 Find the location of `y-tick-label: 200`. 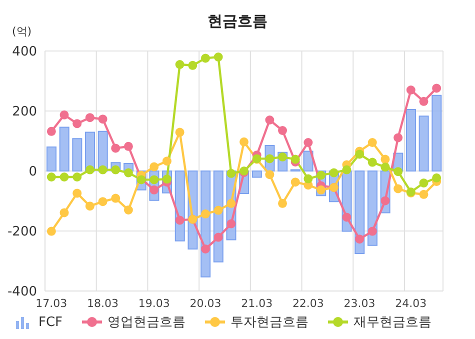

y-tick-label: 200 is located at coordinates (24, 112).